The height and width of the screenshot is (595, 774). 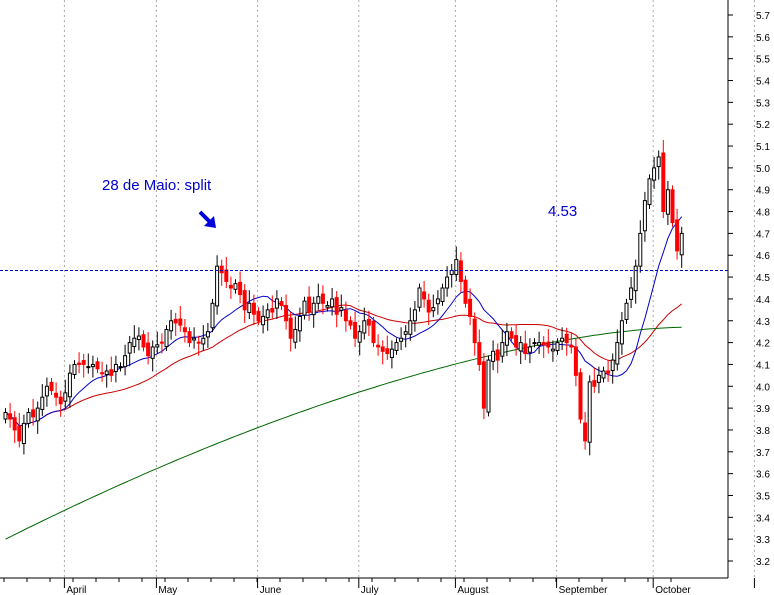 What do you see at coordinates (763, 562) in the screenshot?
I see `y-tick-label: 3.2` at bounding box center [763, 562].